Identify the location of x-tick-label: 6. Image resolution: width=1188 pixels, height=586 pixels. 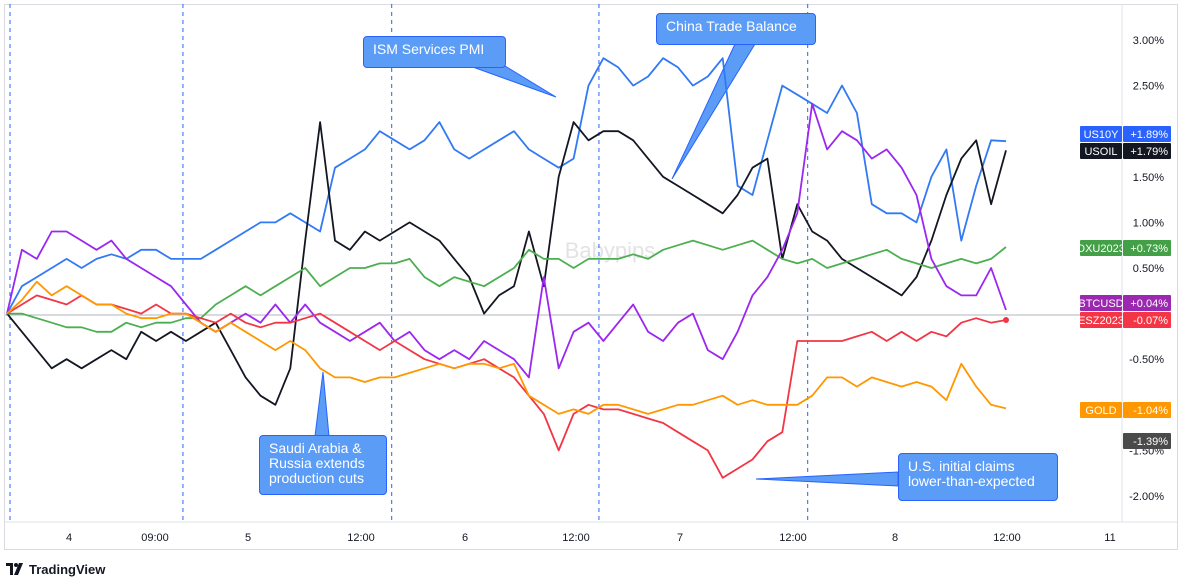
(465, 538).